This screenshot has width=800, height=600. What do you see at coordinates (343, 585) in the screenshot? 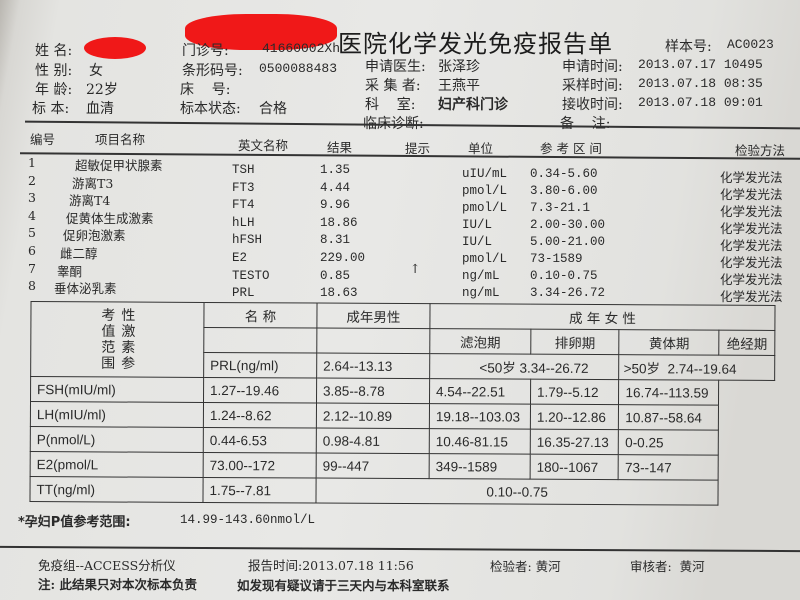
I see `contact-note: 如发现有疑议请于三天内与本科室联系` at bounding box center [343, 585].